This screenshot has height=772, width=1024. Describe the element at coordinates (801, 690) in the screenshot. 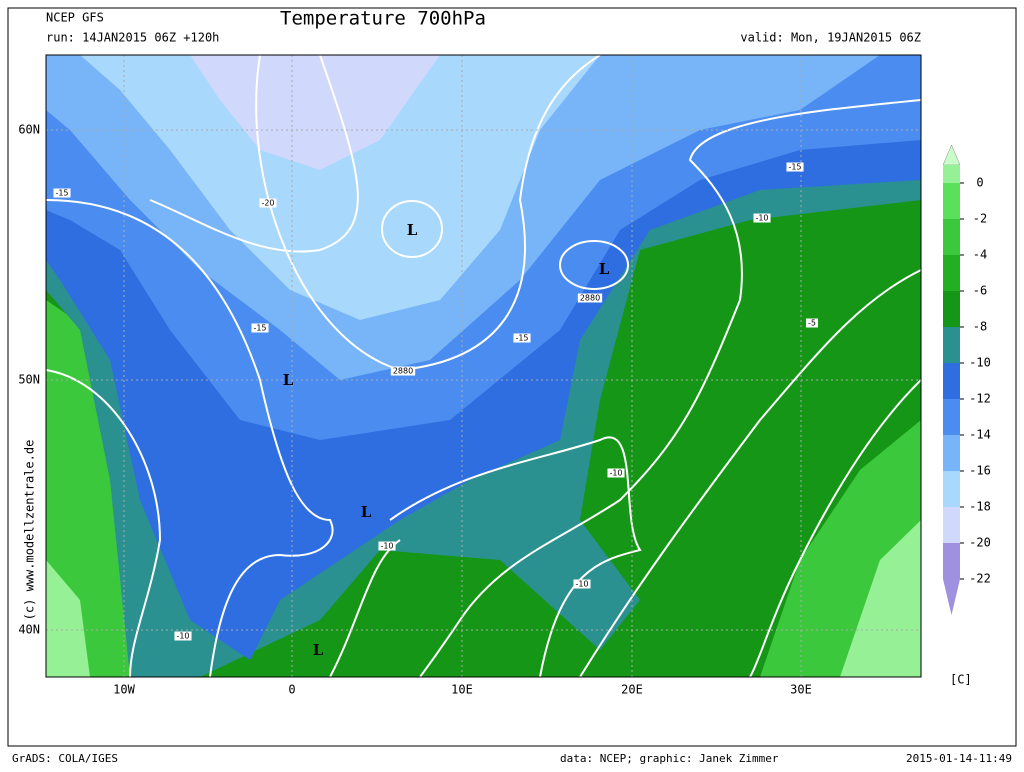

I see `lon-label: 30E` at that location.